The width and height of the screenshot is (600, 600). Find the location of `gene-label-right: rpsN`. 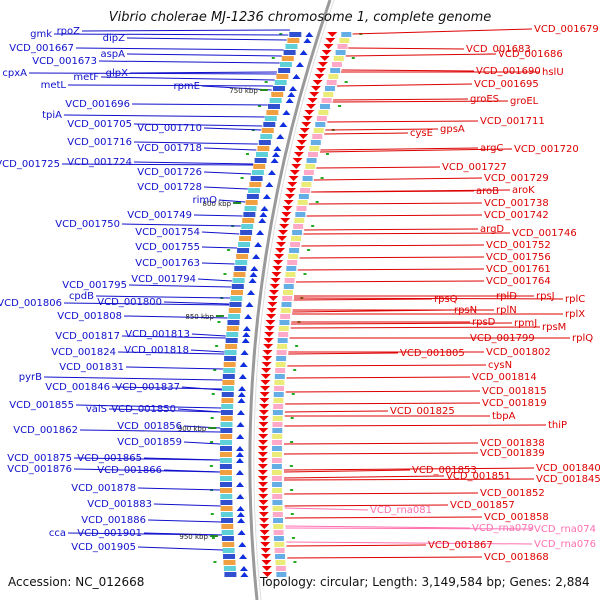

gene-label-right: rpsN is located at coordinates (465, 310).